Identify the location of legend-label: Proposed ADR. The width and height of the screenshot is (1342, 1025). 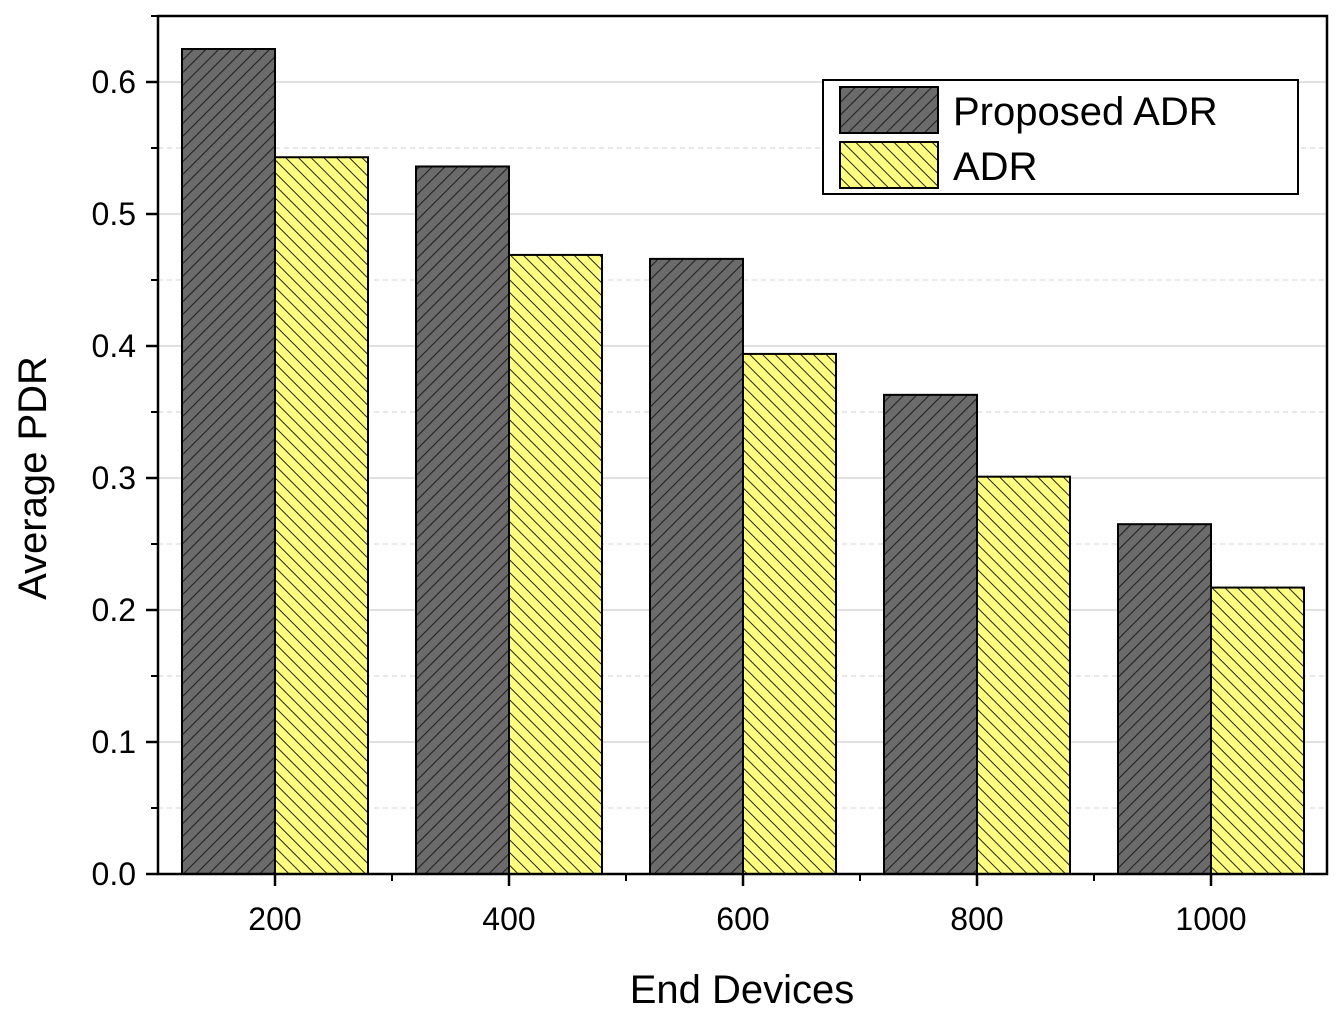
(1085, 112).